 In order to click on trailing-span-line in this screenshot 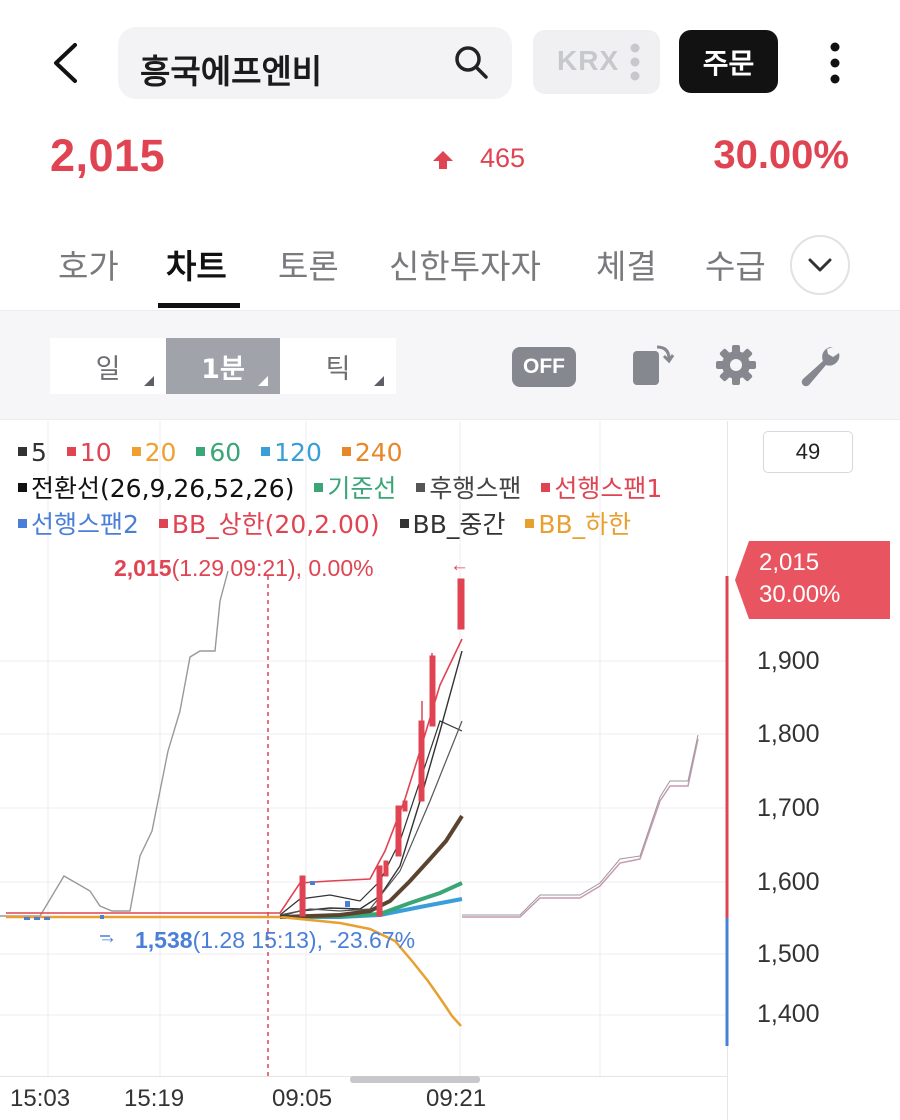, I will do `click(114, 743)`.